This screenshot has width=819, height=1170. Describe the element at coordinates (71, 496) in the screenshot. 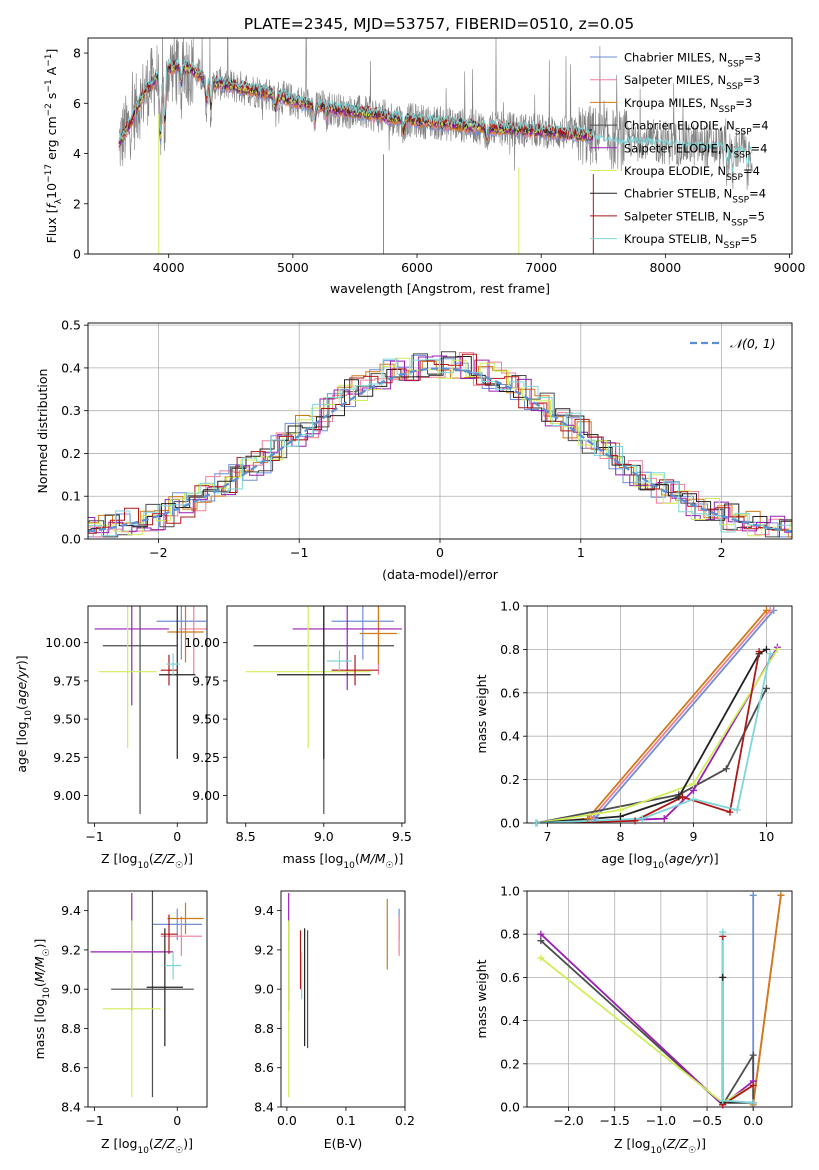

I see `y-tick-label: 0.1` at that location.